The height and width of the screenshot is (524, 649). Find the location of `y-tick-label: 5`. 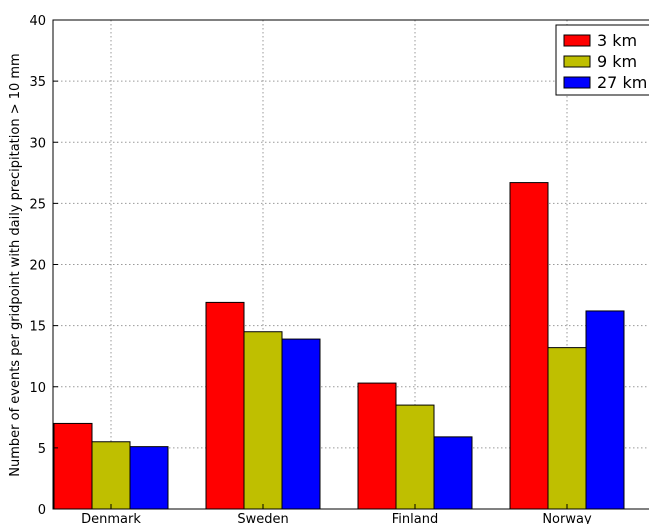

y-tick-label: 5 is located at coordinates (42, 449).